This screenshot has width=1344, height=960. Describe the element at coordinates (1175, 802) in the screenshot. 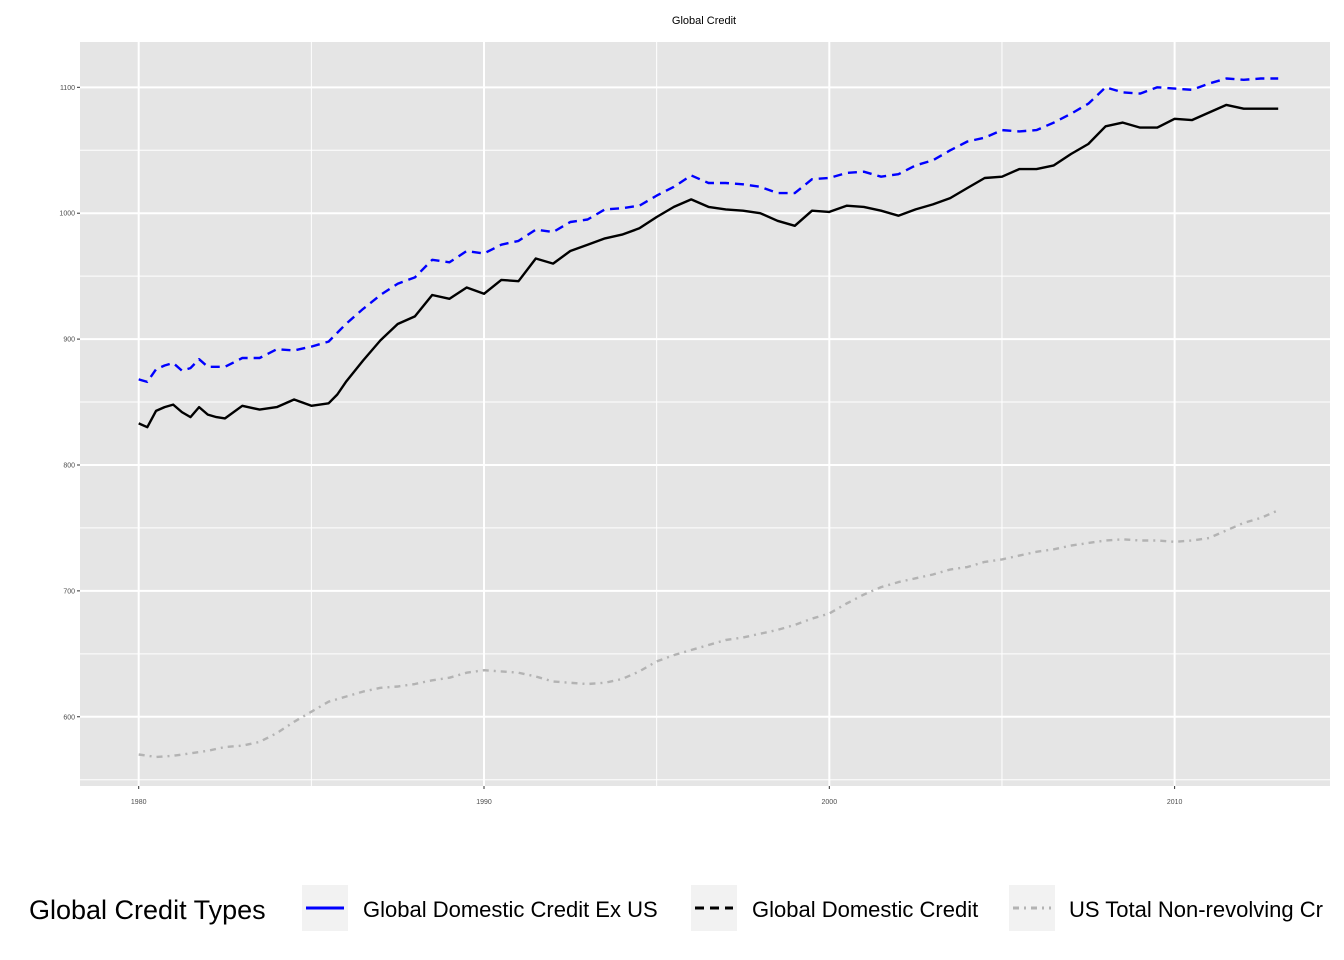

I see `x-tick-label-3: 2010` at that location.